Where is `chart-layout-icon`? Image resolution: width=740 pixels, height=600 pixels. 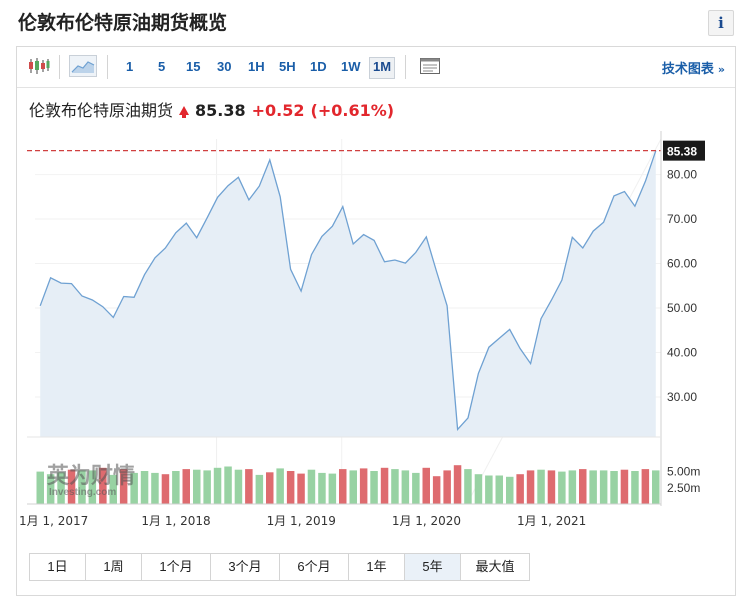
chart-layout-icon is located at coordinates (431, 66).